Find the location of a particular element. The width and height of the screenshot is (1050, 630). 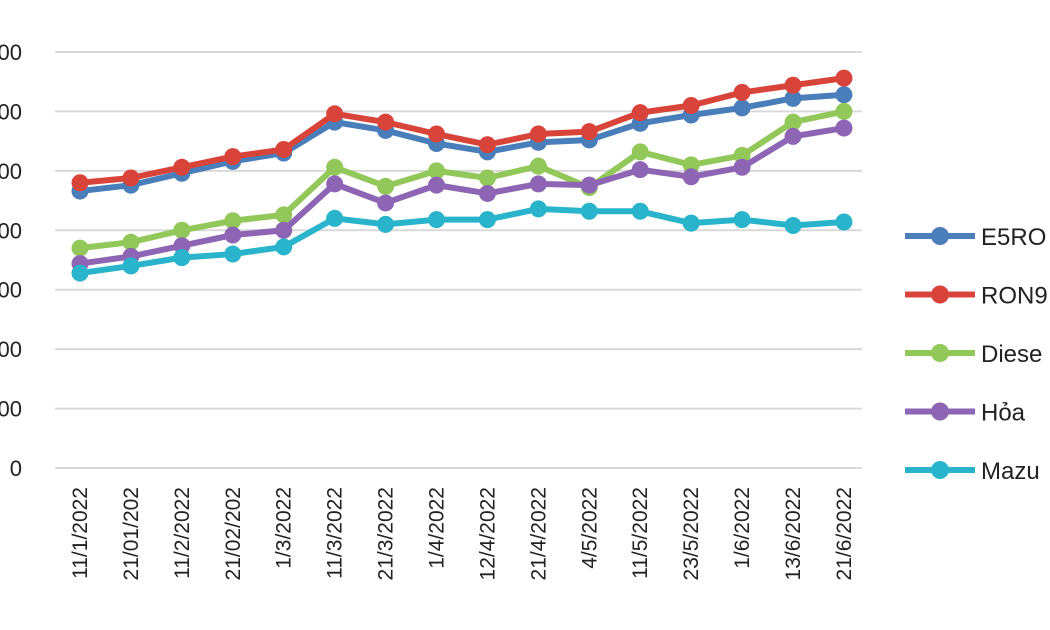

x-tick-label: 12/4/2022 is located at coordinates (487, 533).